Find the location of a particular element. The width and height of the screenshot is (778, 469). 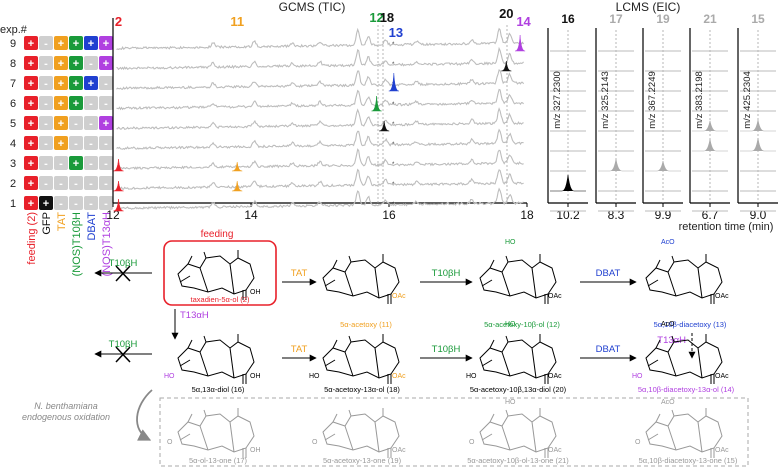

lcms-time-label: 10.2 is located at coordinates (568, 215).